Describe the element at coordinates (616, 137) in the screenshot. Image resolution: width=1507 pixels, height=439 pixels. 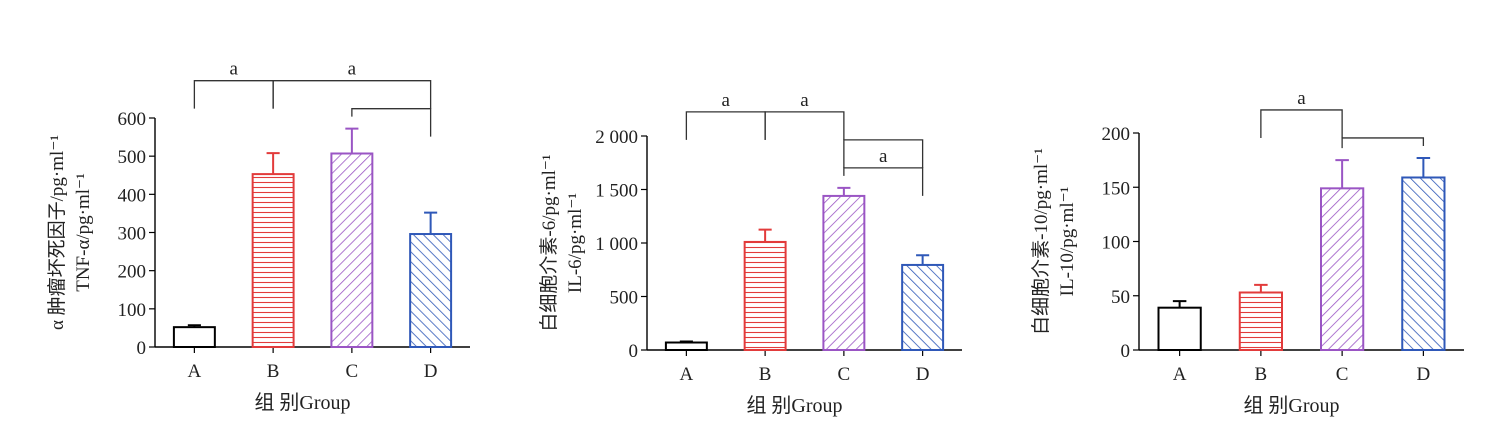
I see `y-tick-label: 2 000` at that location.